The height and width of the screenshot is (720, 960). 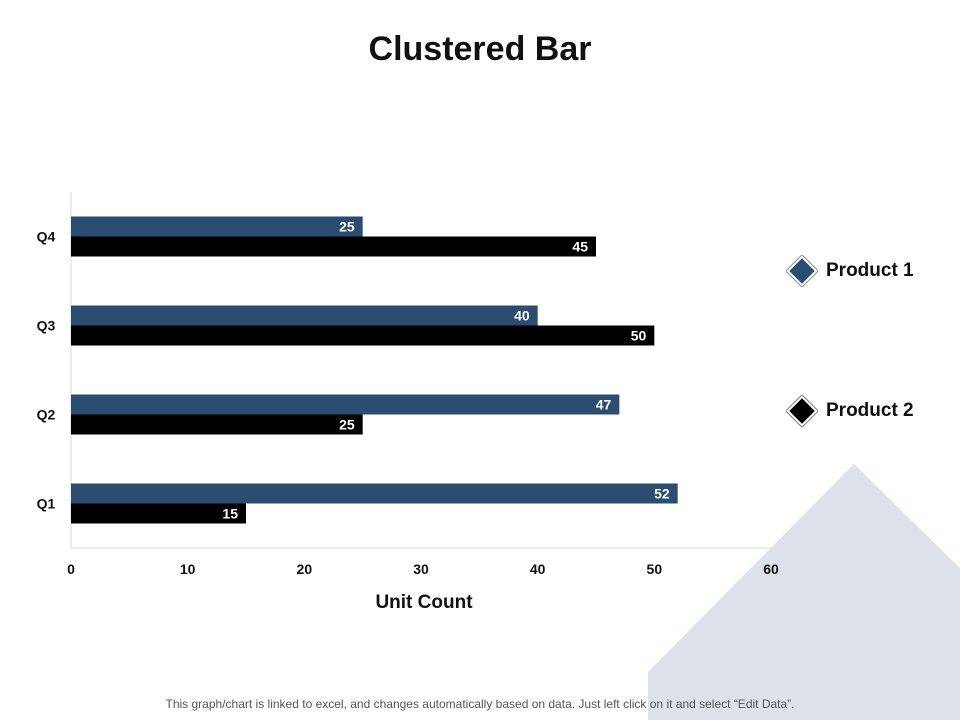 I want to click on background-decoration, so click(x=804, y=592).